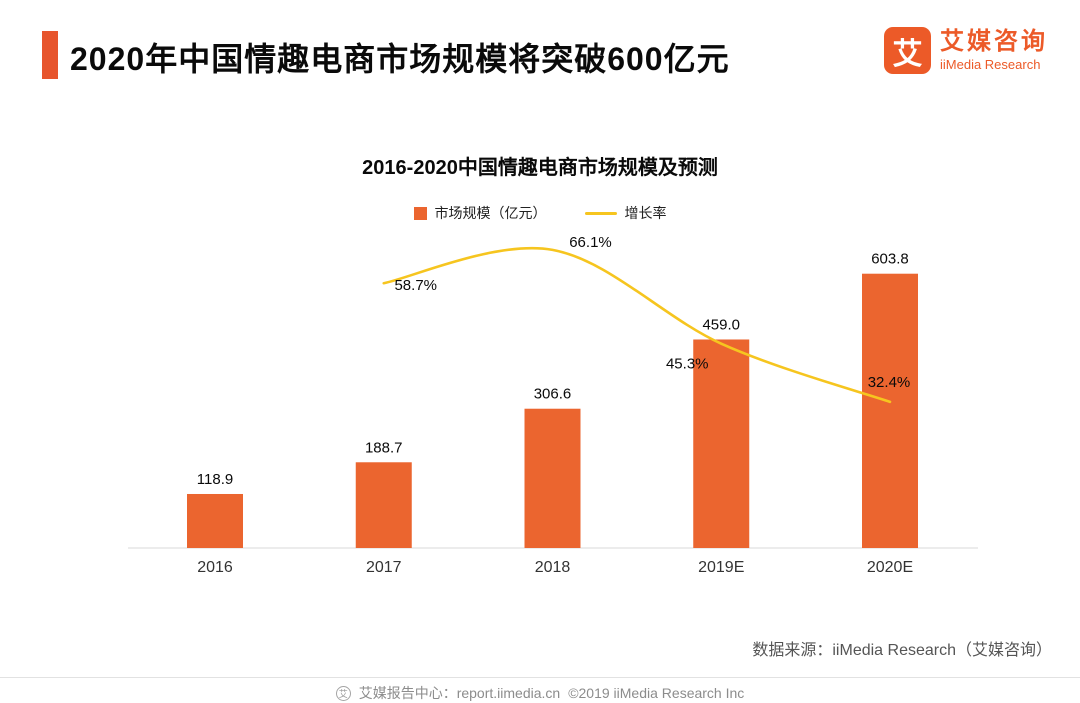 This screenshot has height=703, width=1080. I want to click on footer-report-center: 艾媒报告中心：report.iimedia.cn, so click(459, 693).